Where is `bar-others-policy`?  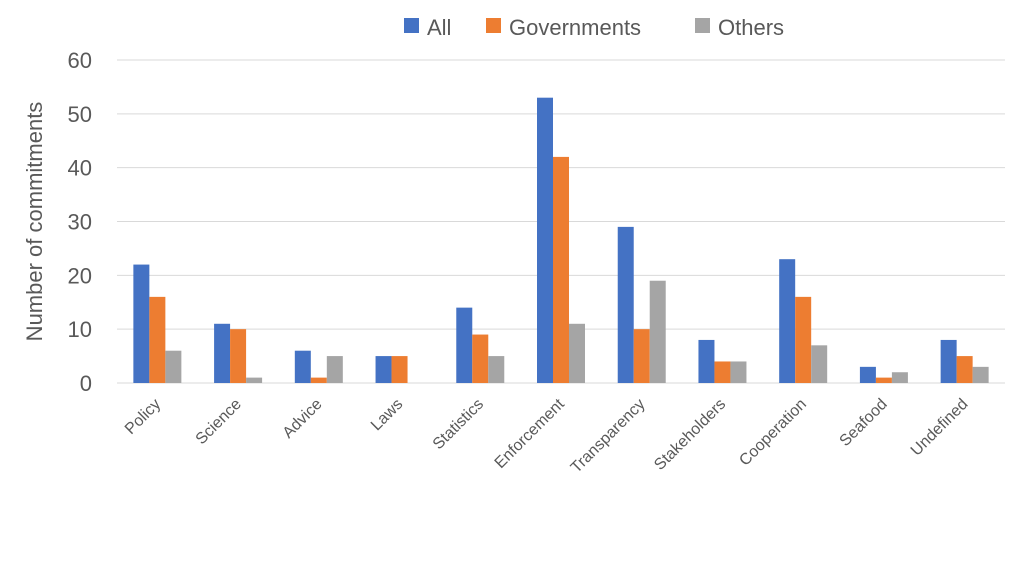 bar-others-policy is located at coordinates (173, 366).